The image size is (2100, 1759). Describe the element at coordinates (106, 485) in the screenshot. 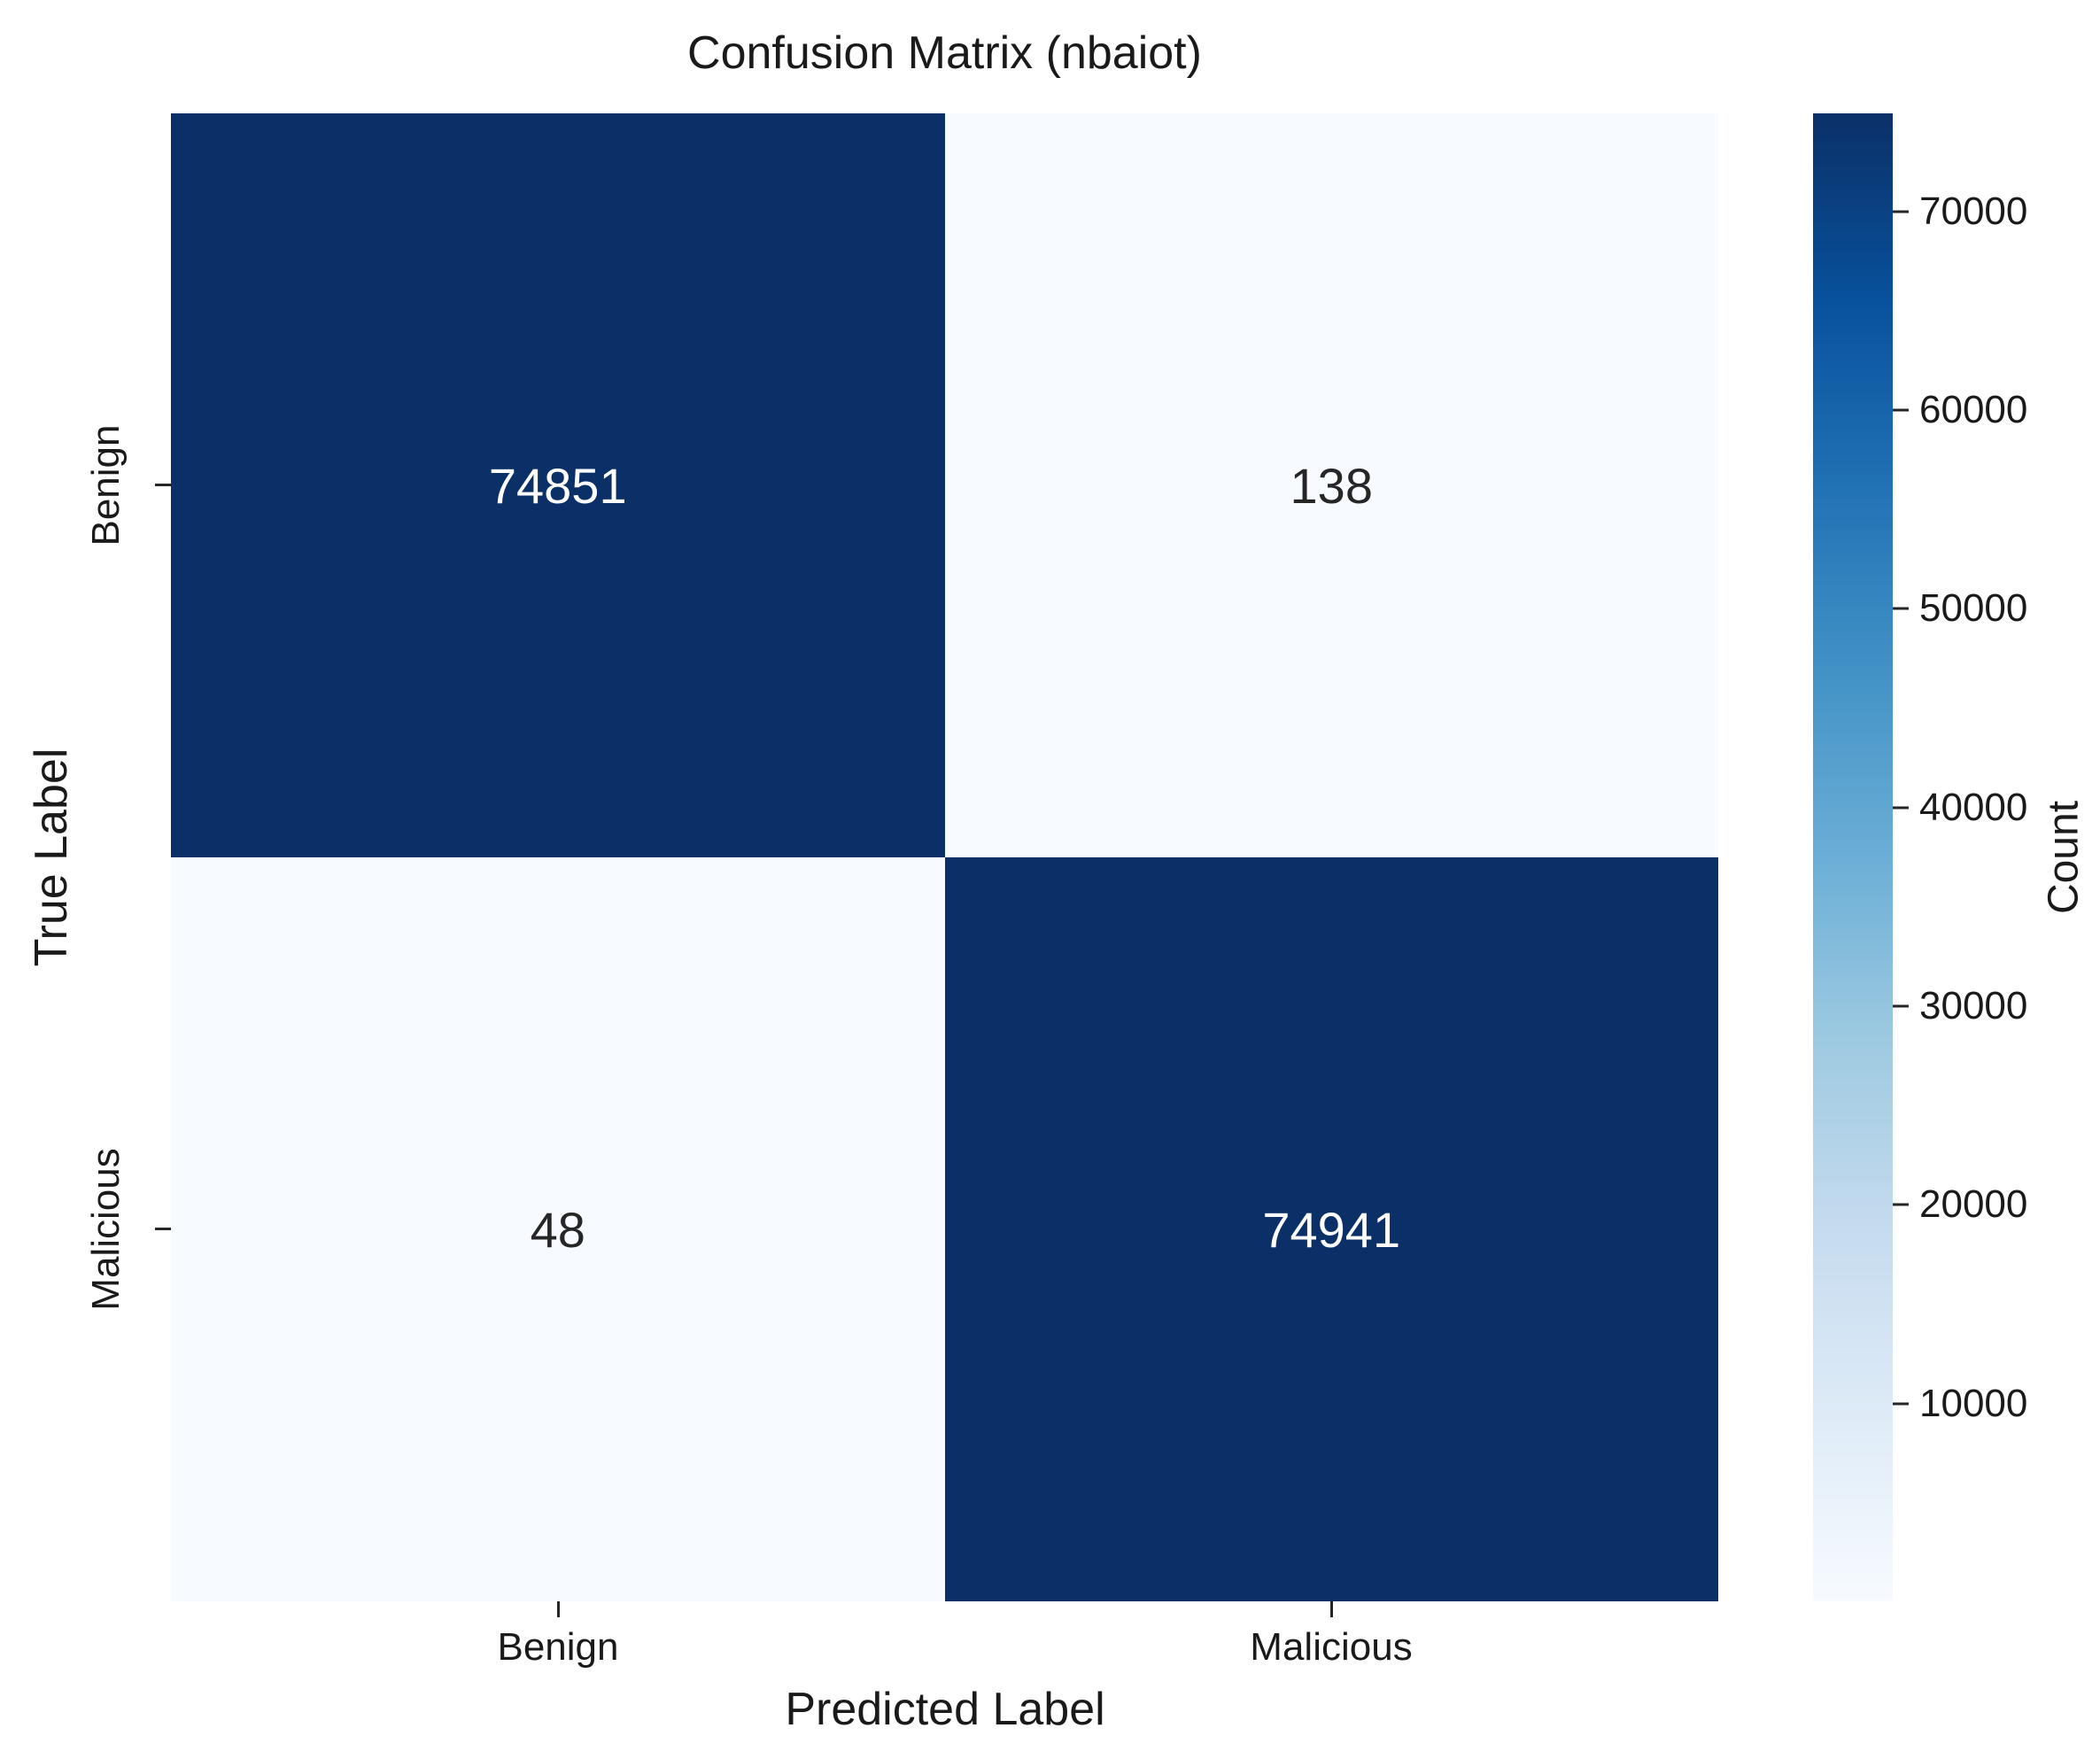

I see `y-tick-label-benign: Benign` at that location.